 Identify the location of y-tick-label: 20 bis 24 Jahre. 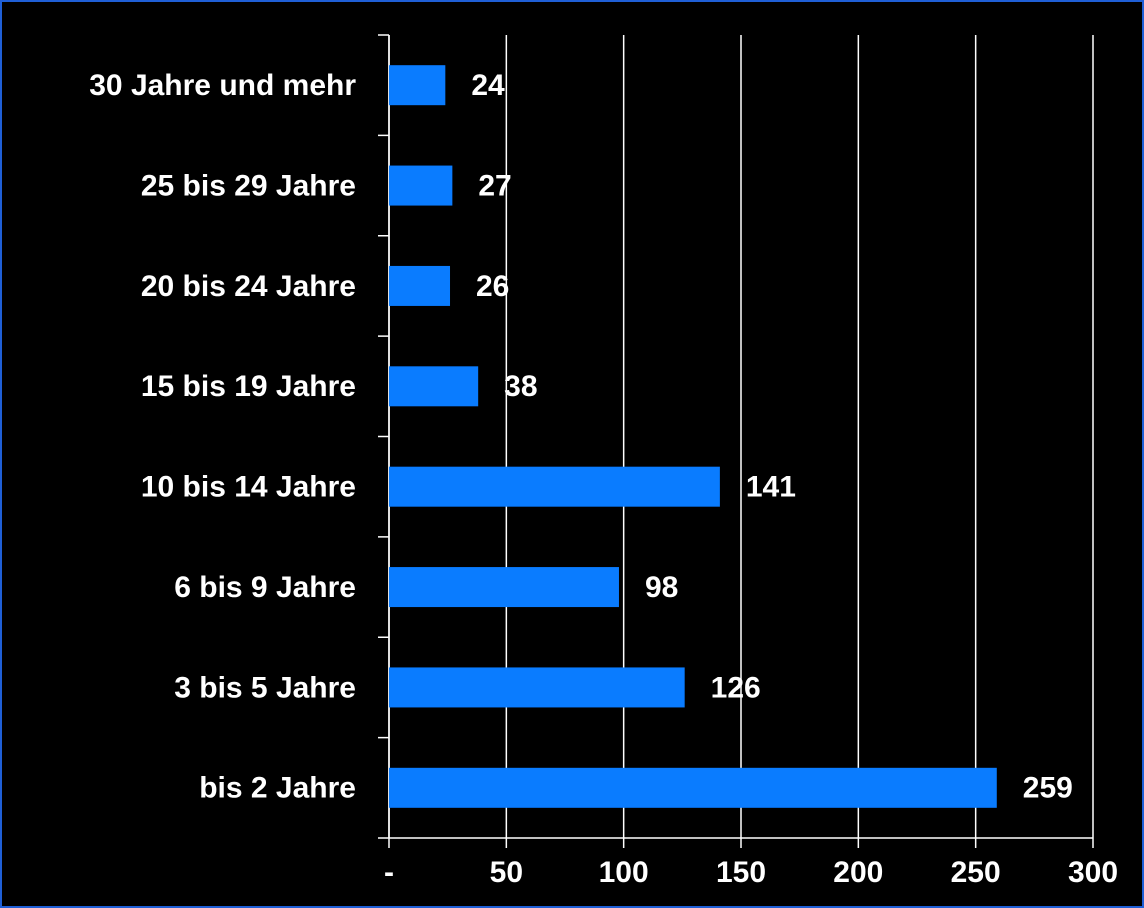
(248, 286).